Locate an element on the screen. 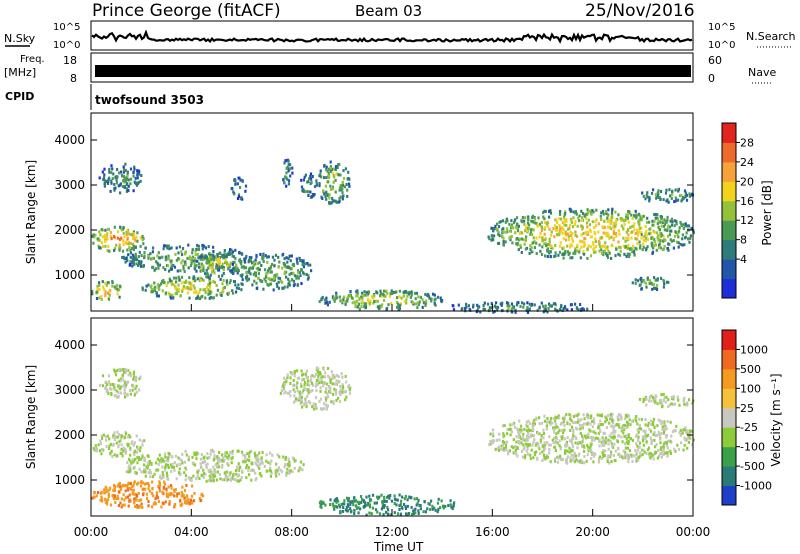 The width and height of the screenshot is (800, 554). x-tick-label: 00:00 is located at coordinates (693, 532).